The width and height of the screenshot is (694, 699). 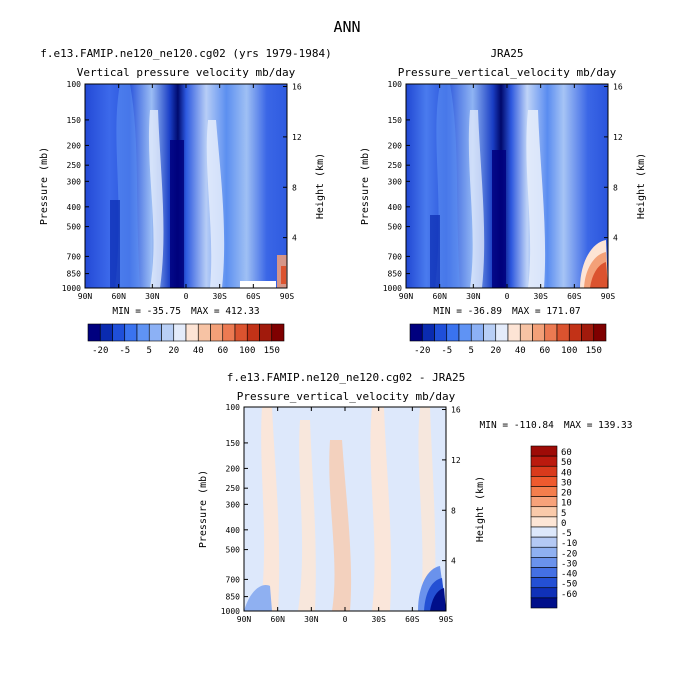 I want to click on colorbar-label: 30, so click(x=566, y=483).